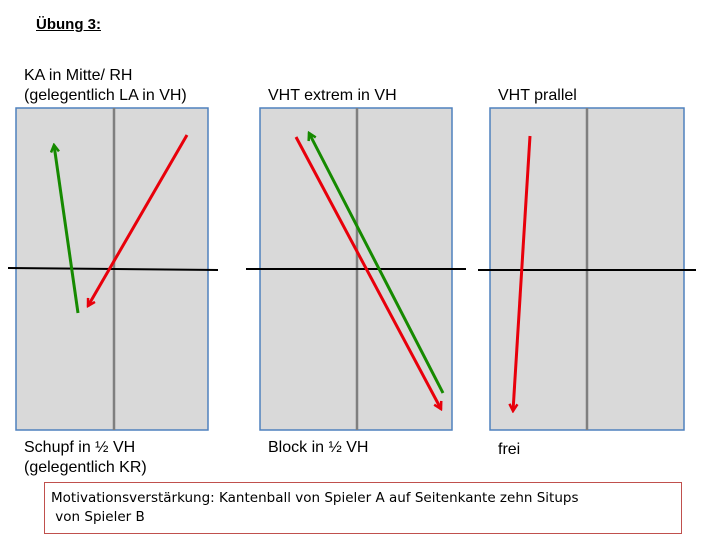 Image resolution: width=720 pixels, height=540 pixels. Describe the element at coordinates (78, 75) in the screenshot. I see `diagram-1-top-label-line-1: KA in Mitte/ RH` at that location.